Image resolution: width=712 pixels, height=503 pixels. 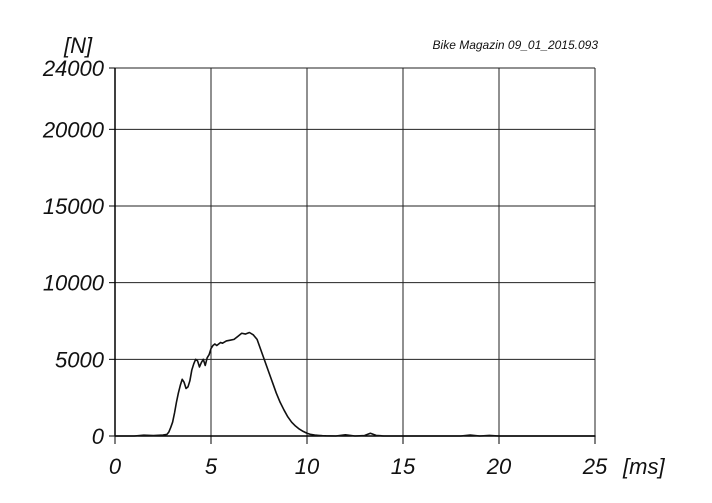 I want to click on y-unit-label: [N], so click(x=78, y=45).